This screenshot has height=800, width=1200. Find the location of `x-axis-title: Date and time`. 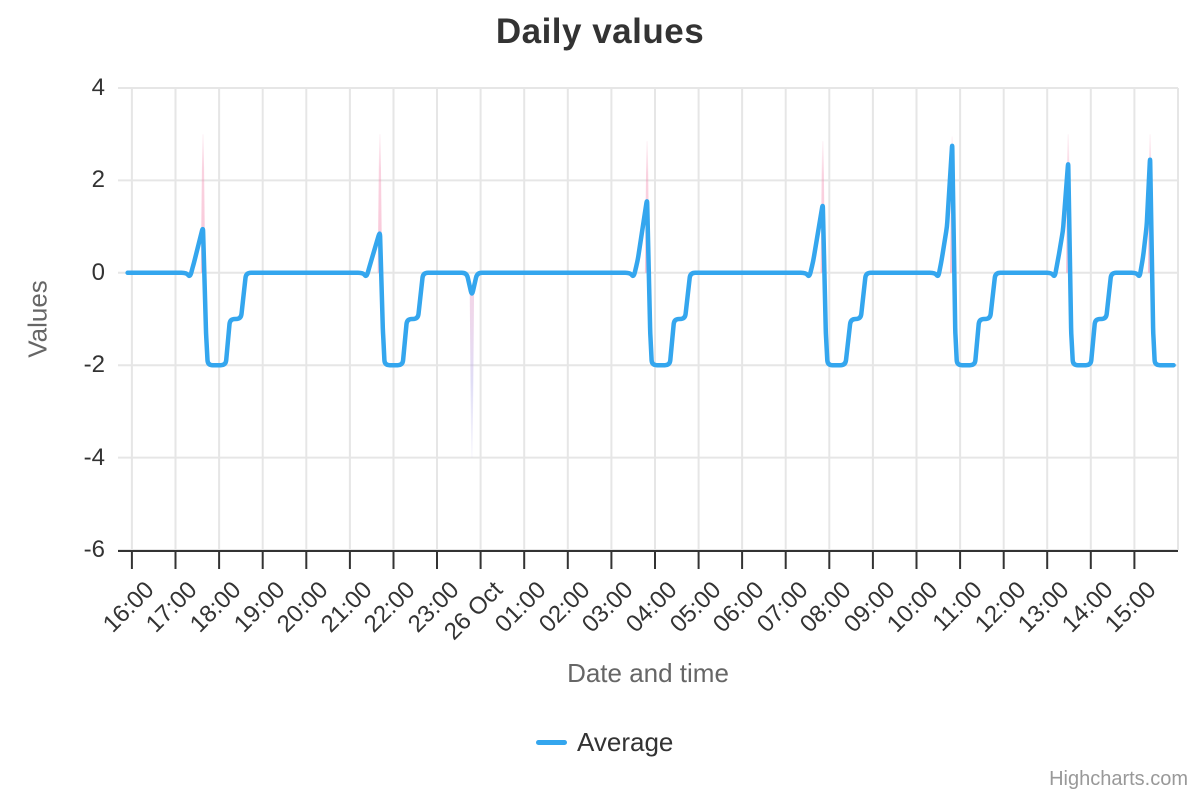

x-axis-title: Date and time is located at coordinates (648, 673).